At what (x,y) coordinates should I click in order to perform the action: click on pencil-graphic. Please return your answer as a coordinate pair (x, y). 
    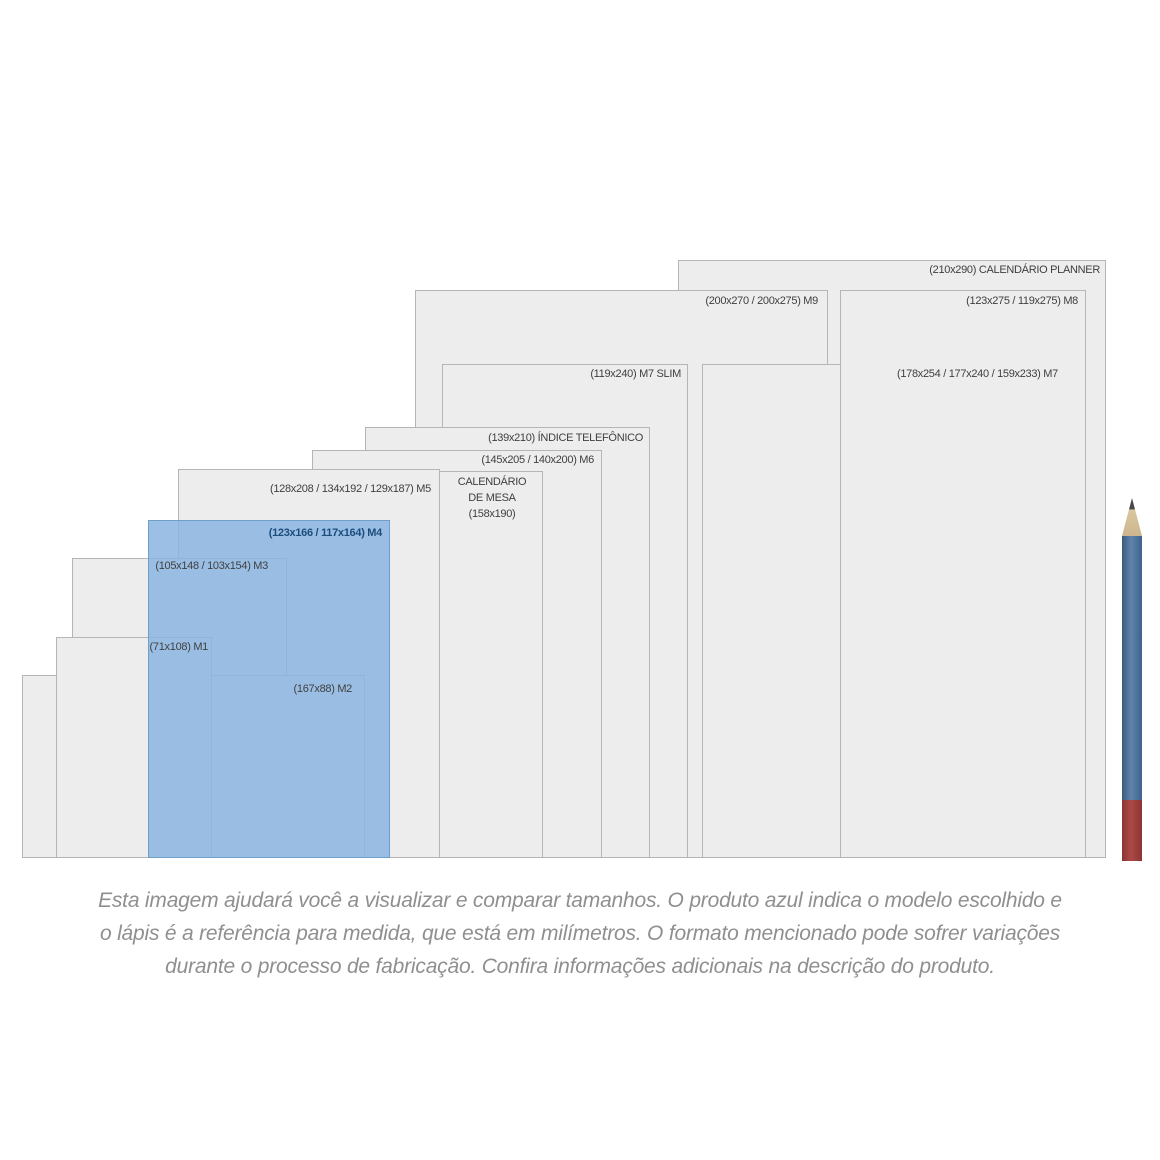
    Looking at the image, I should click on (1132, 679).